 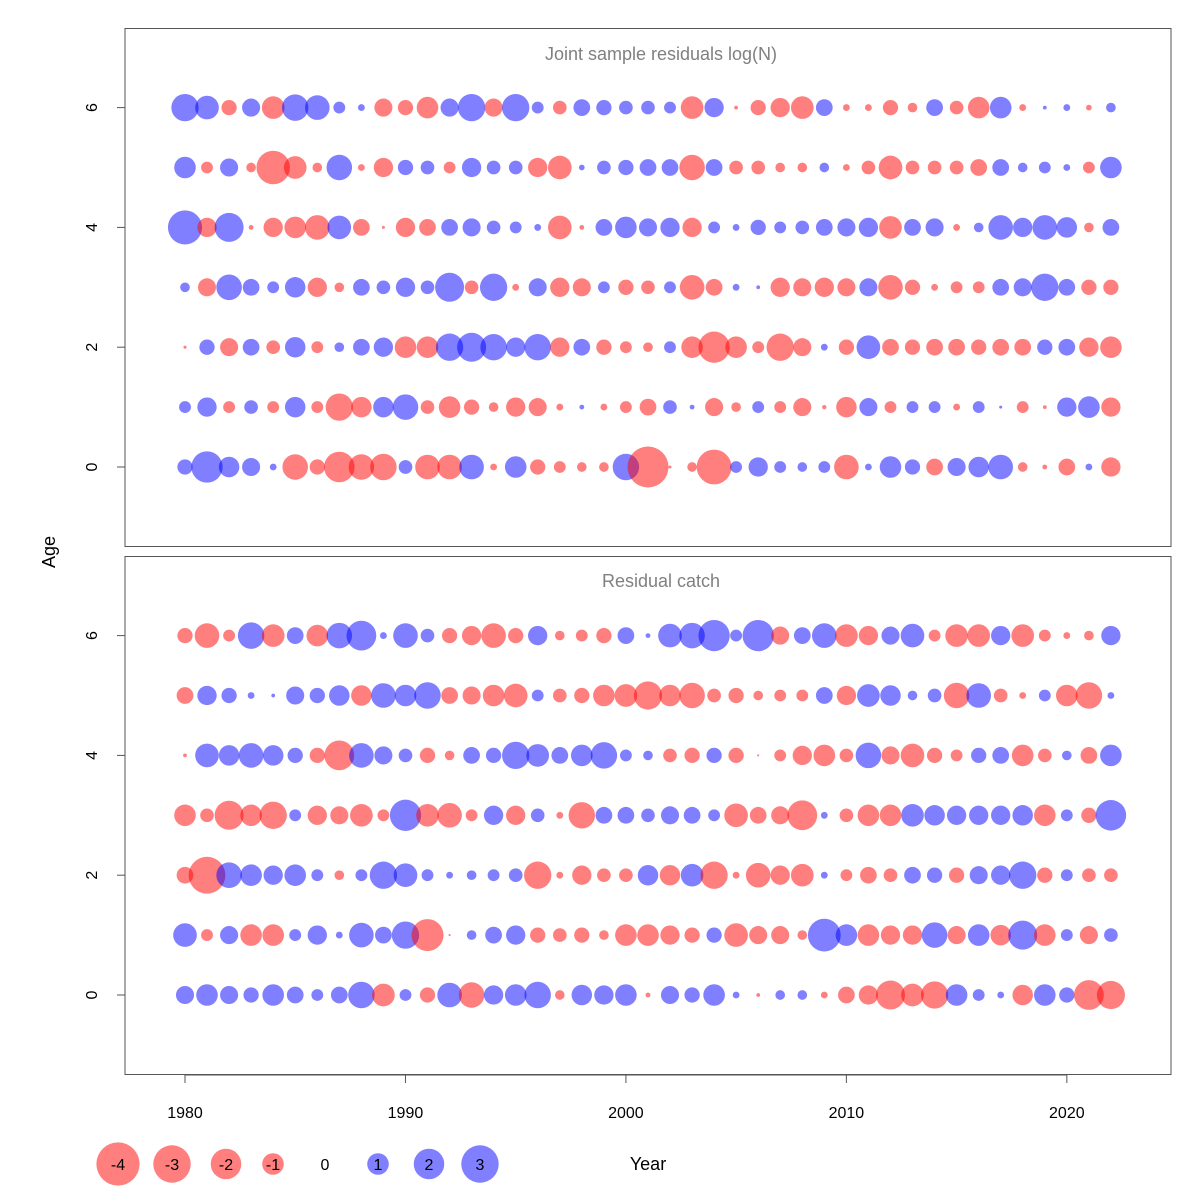 I want to click on bubble-bottom-age4-2011, so click(x=868, y=755).